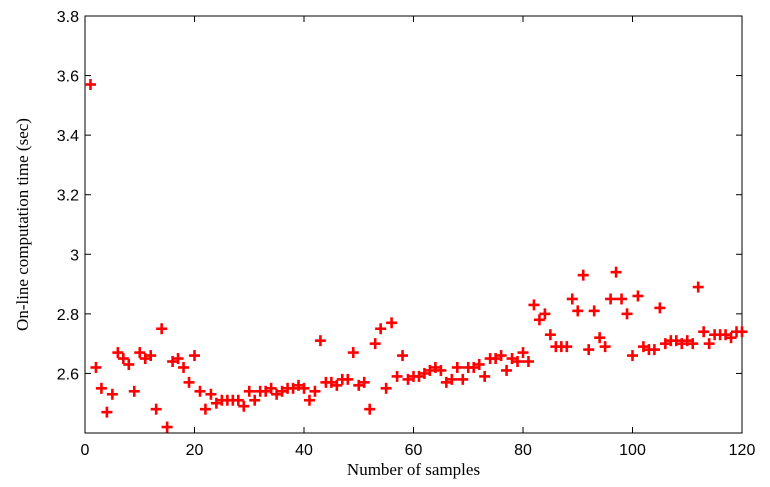 The image size is (770, 487). Describe the element at coordinates (523, 450) in the screenshot. I see `x-tick-label: 80` at that location.